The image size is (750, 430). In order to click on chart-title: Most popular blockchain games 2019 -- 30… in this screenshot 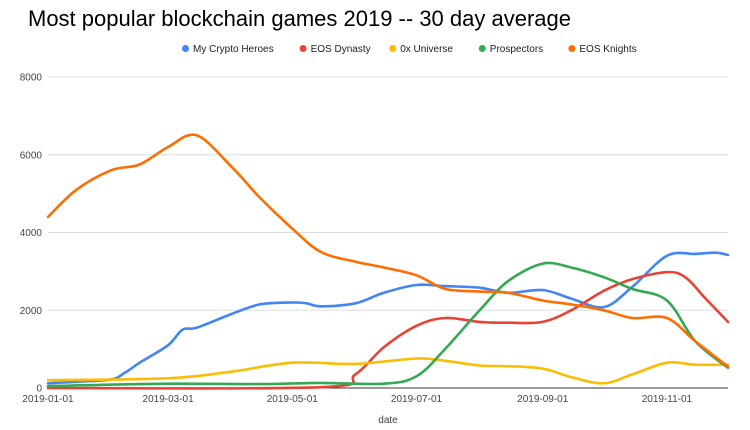, I will do `click(299, 18)`.